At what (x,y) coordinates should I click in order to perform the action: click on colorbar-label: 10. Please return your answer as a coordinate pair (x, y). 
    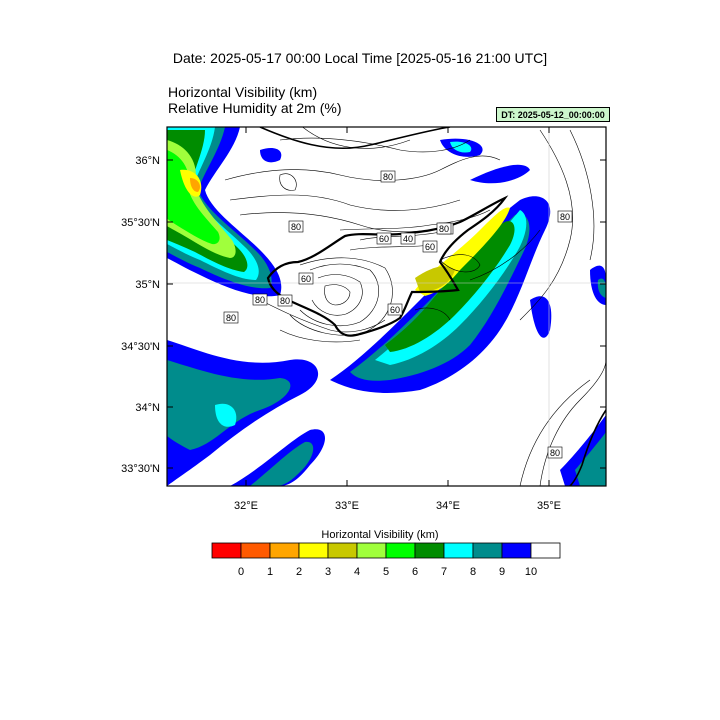
    Looking at the image, I should click on (531, 572).